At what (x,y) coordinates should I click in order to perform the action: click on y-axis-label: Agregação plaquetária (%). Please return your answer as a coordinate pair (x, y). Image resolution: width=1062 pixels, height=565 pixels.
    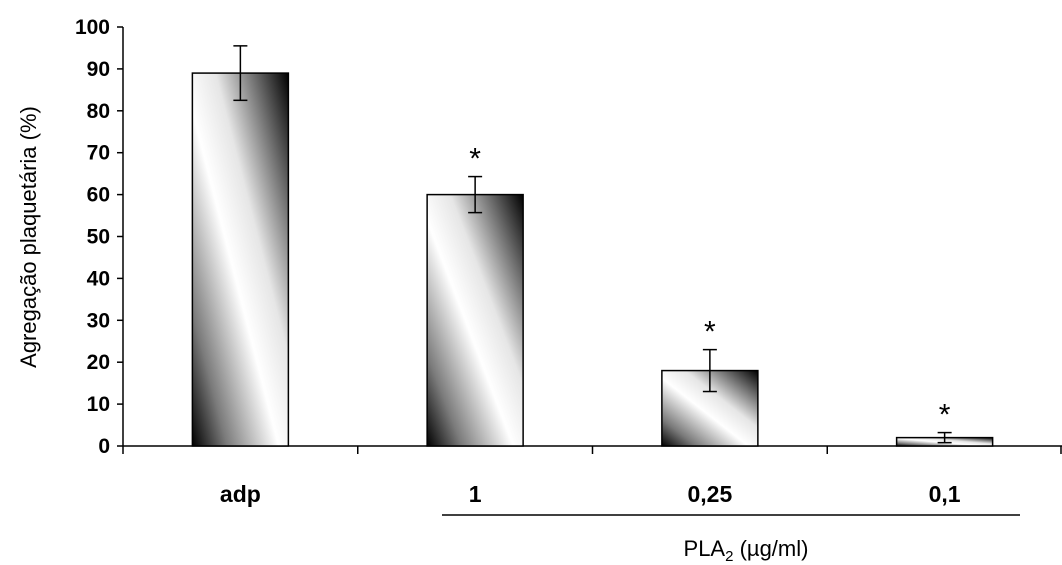
    Looking at the image, I should click on (28, 237).